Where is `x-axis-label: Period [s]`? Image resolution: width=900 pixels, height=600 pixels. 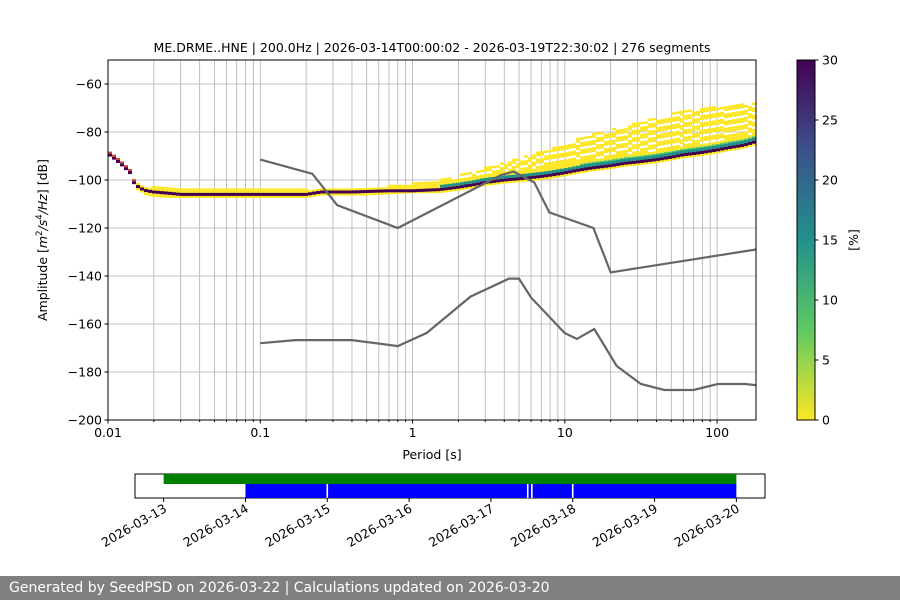
x-axis-label: Period [s] is located at coordinates (431, 454).